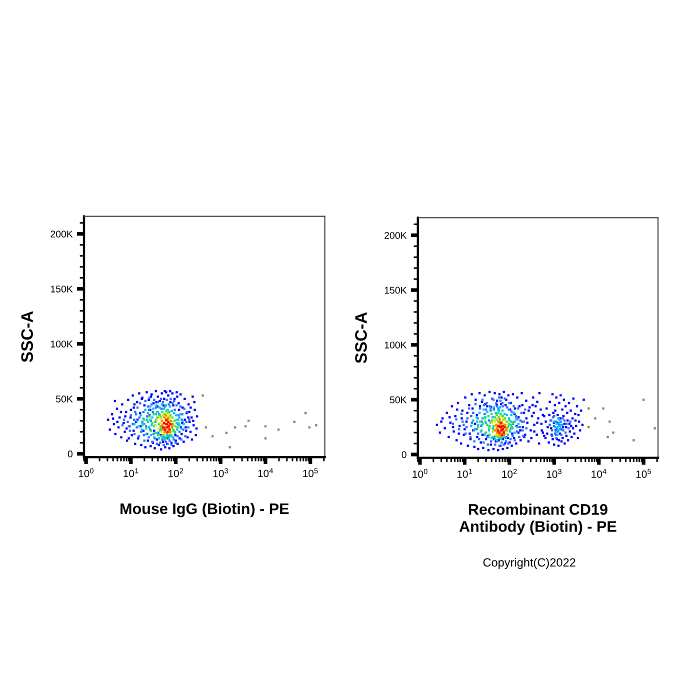  What do you see at coordinates (204, 510) in the screenshot?
I see `x-axis-title: Mouse IgG (Biotin) - PE` at bounding box center [204, 510].